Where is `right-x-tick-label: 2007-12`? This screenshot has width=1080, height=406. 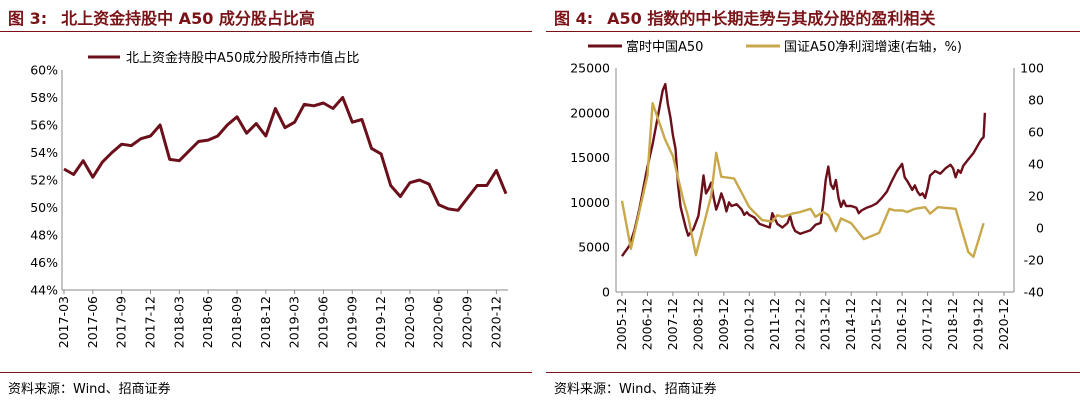 right-x-tick-label: 2007-12 is located at coordinates (672, 324).